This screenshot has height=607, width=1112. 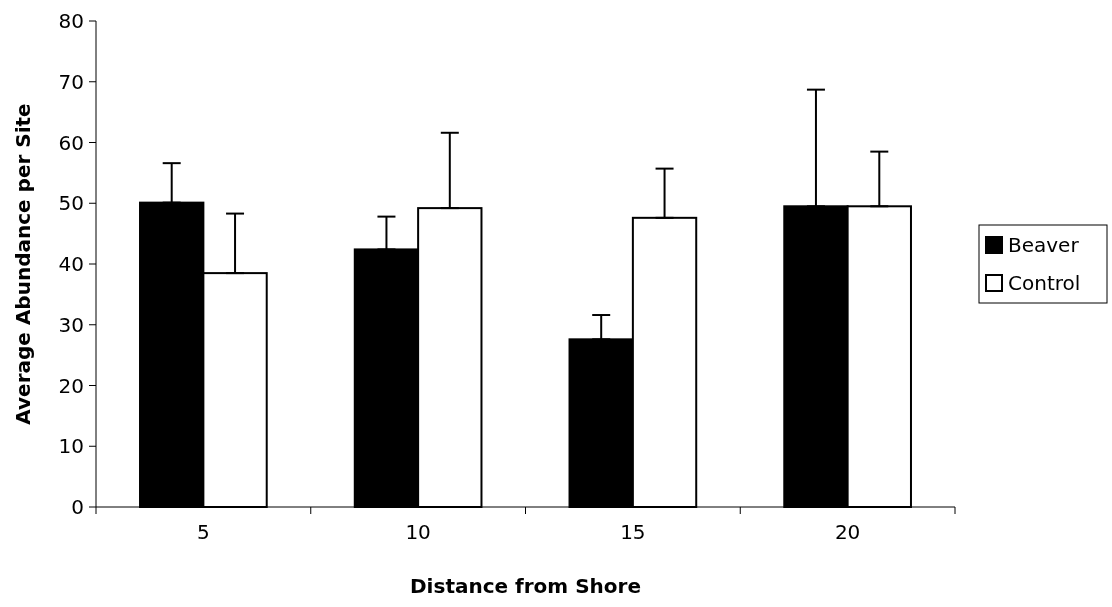 I want to click on y-tick-label: 80, so click(x=71, y=21).